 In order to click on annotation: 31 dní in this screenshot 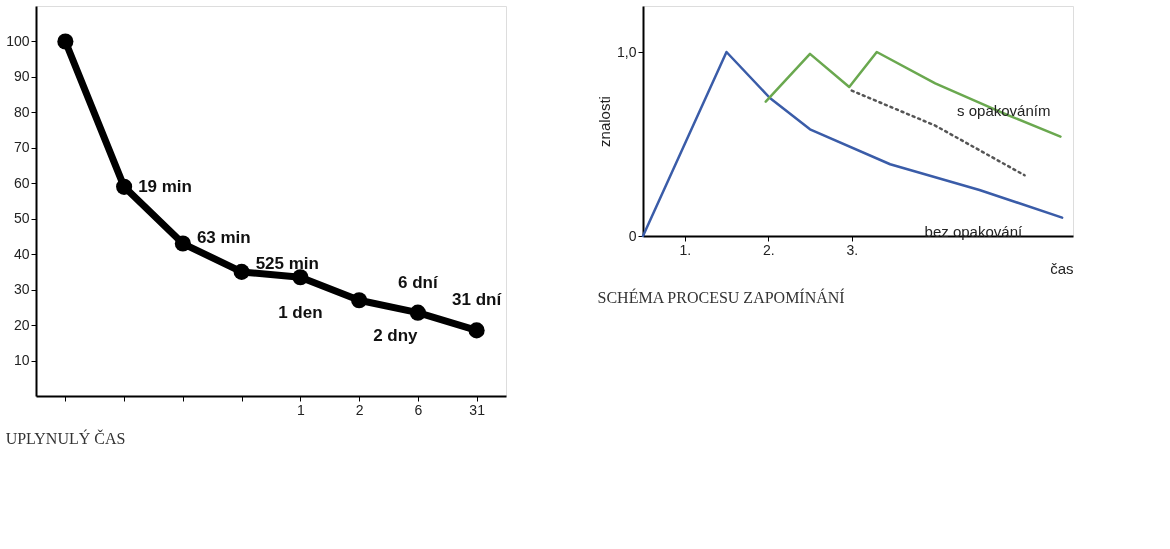, I will do `click(477, 300)`.